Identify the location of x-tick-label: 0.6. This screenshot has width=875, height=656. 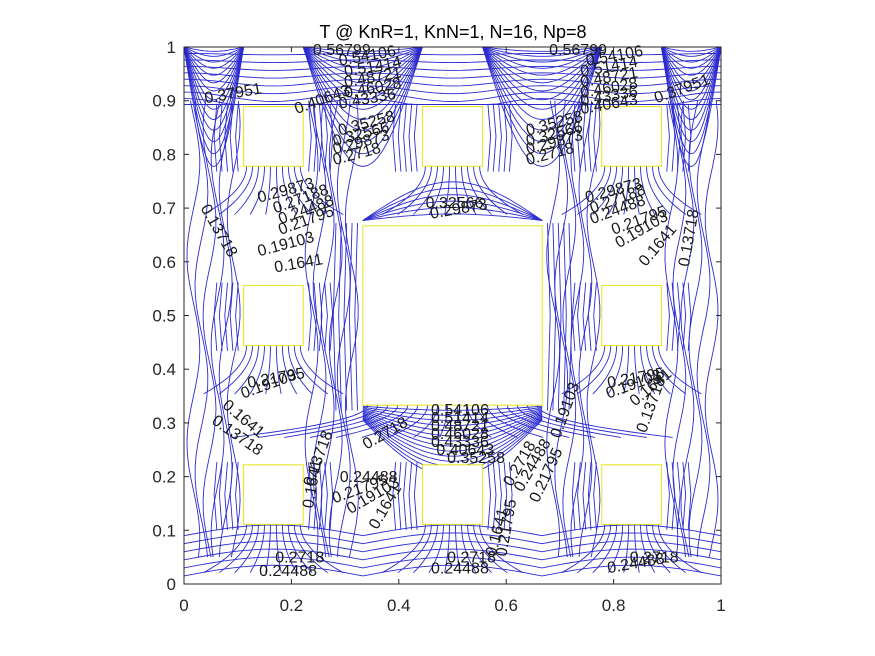
(506, 605).